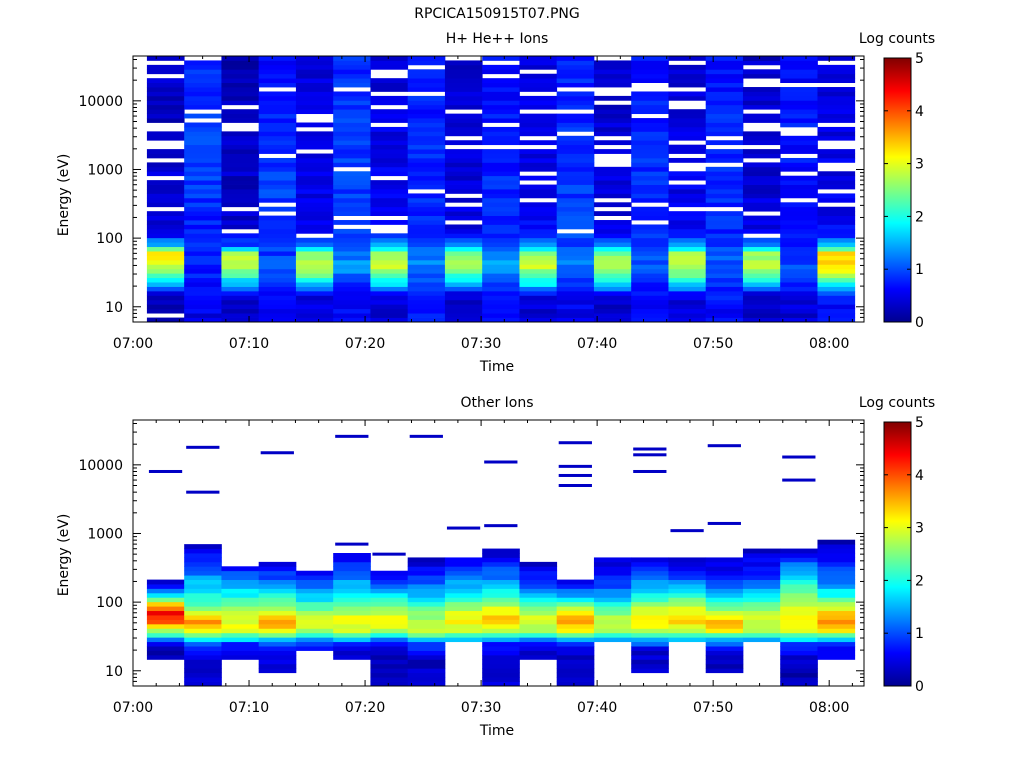  What do you see at coordinates (481, 344) in the screenshot?
I see `x-tick-label: 07:30` at bounding box center [481, 344].